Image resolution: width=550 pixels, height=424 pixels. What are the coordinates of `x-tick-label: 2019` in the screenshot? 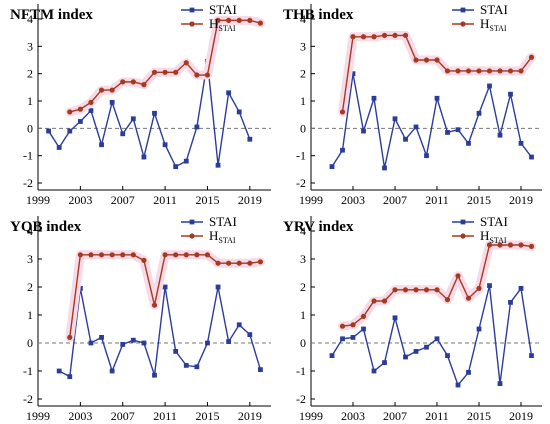 It's located at (250, 200).